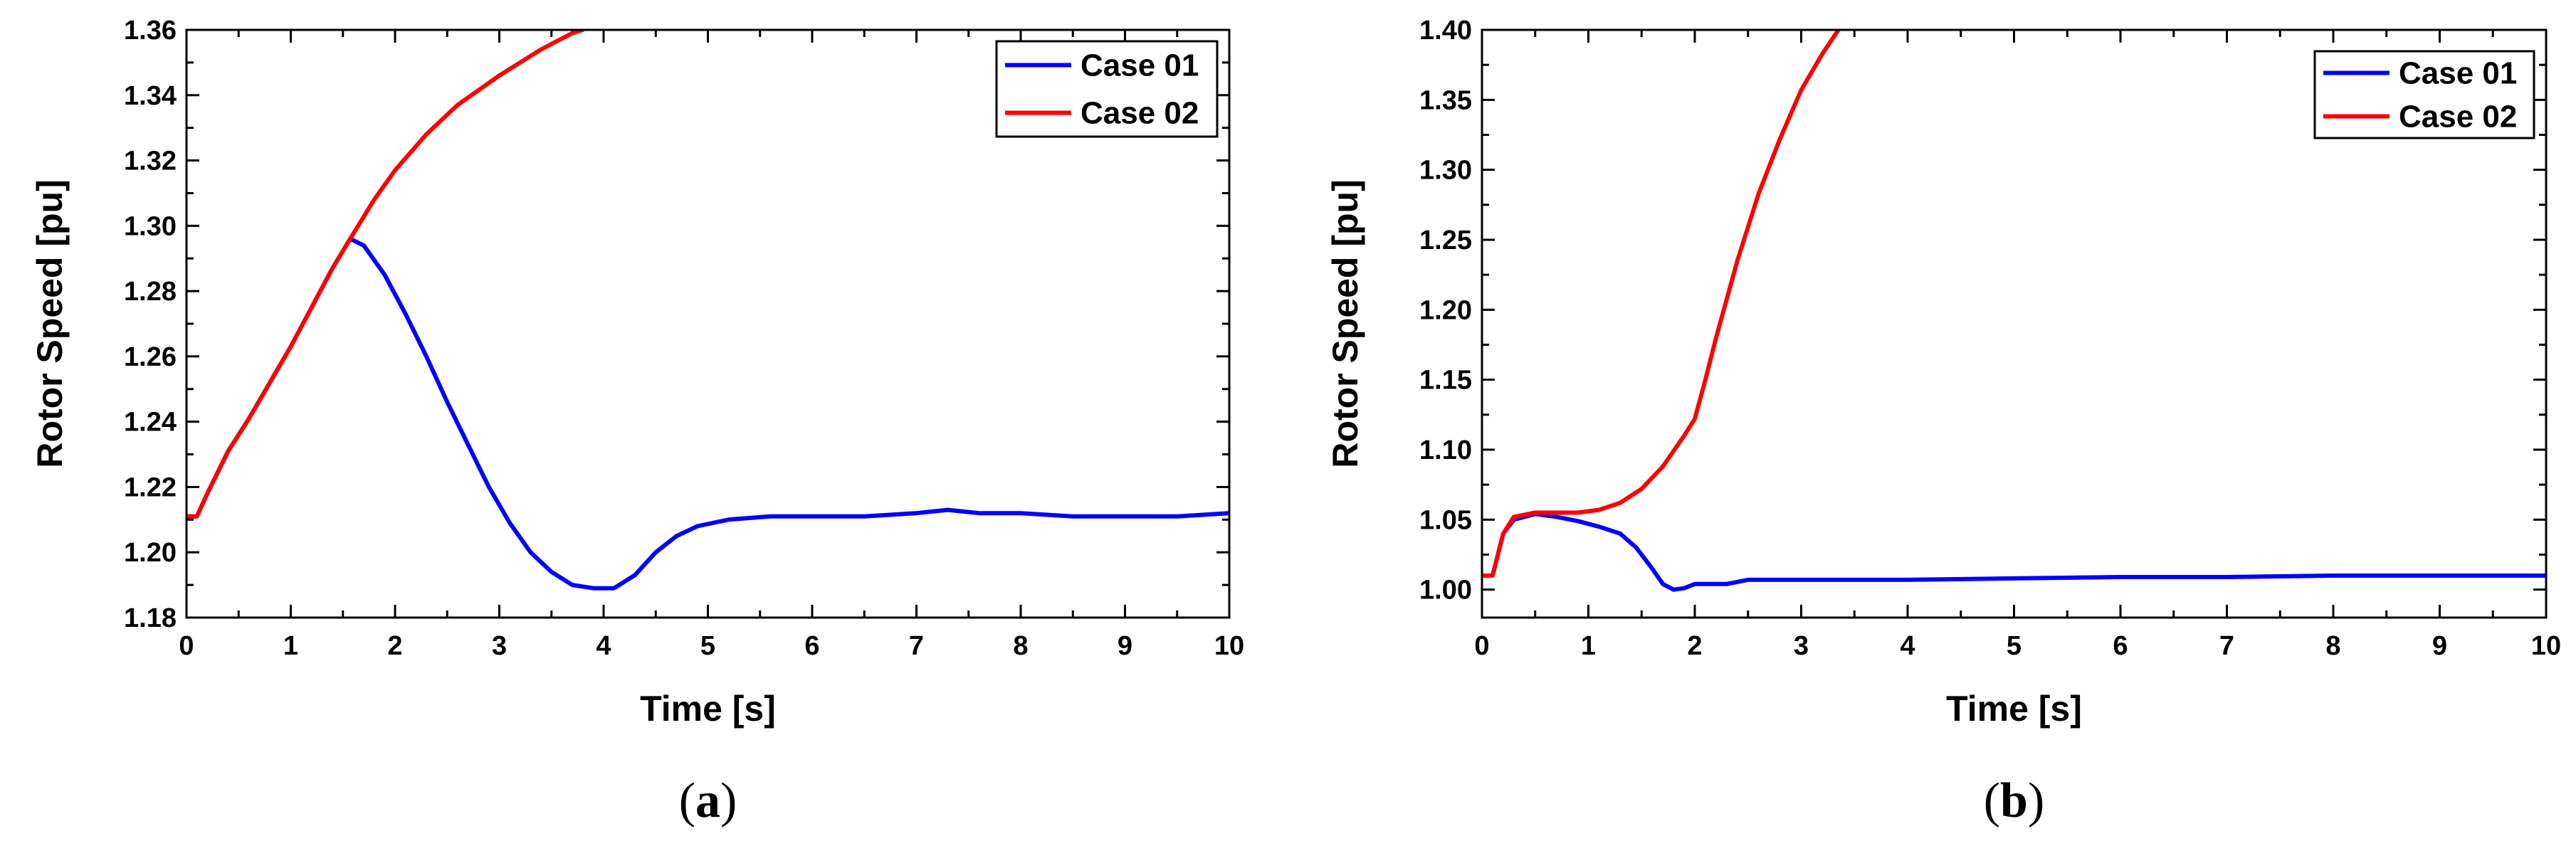 Image resolution: width=2576 pixels, height=841 pixels. I want to click on y-tick-label: 1.25, so click(1445, 241).